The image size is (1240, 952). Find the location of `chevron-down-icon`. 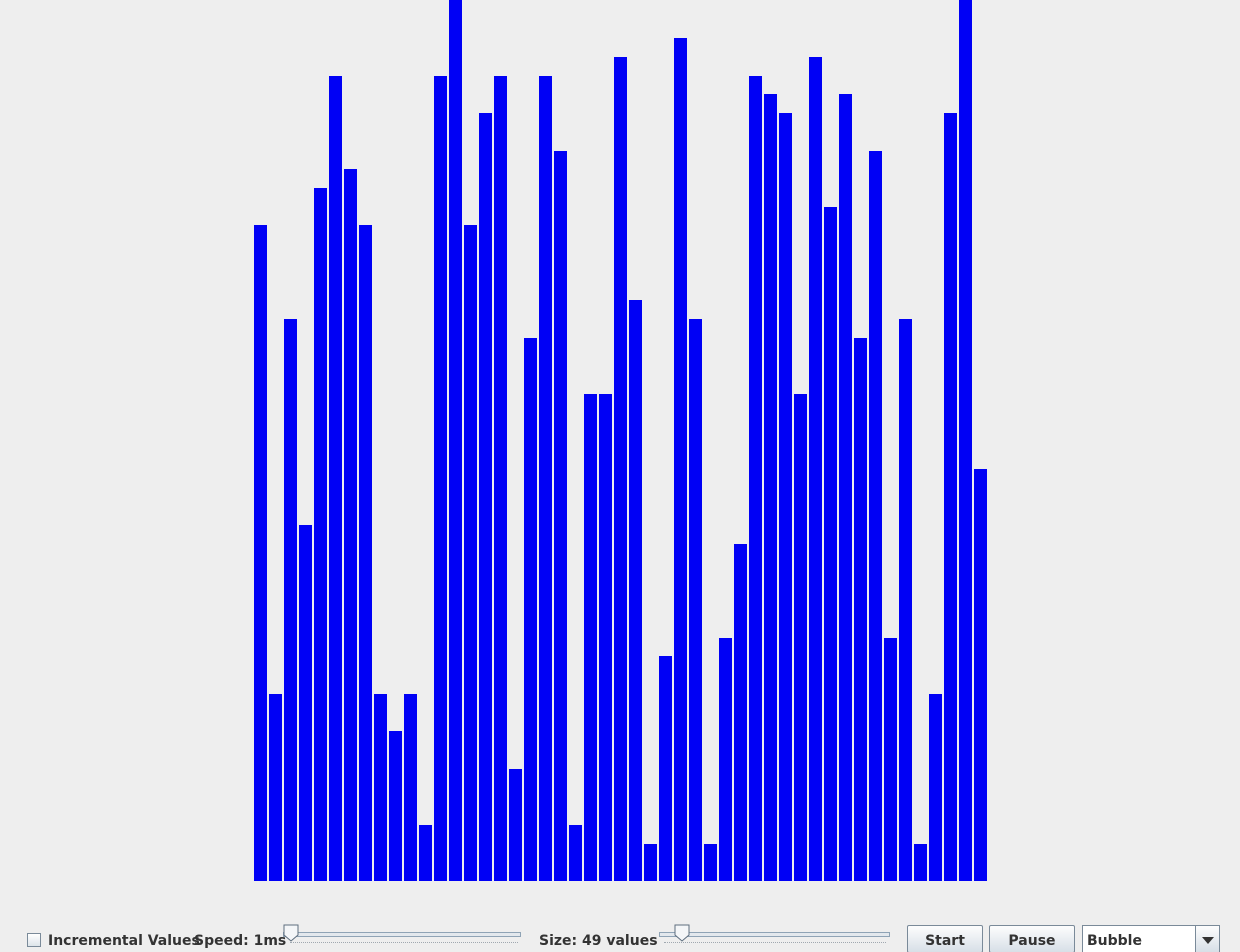

chevron-down-icon is located at coordinates (1207, 939).